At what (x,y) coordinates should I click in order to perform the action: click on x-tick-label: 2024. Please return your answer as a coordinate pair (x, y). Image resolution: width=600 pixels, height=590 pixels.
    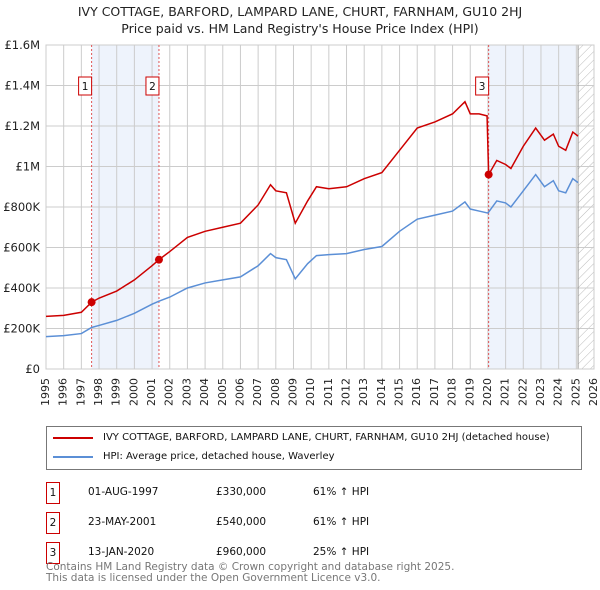
    Looking at the image, I should click on (558, 392).